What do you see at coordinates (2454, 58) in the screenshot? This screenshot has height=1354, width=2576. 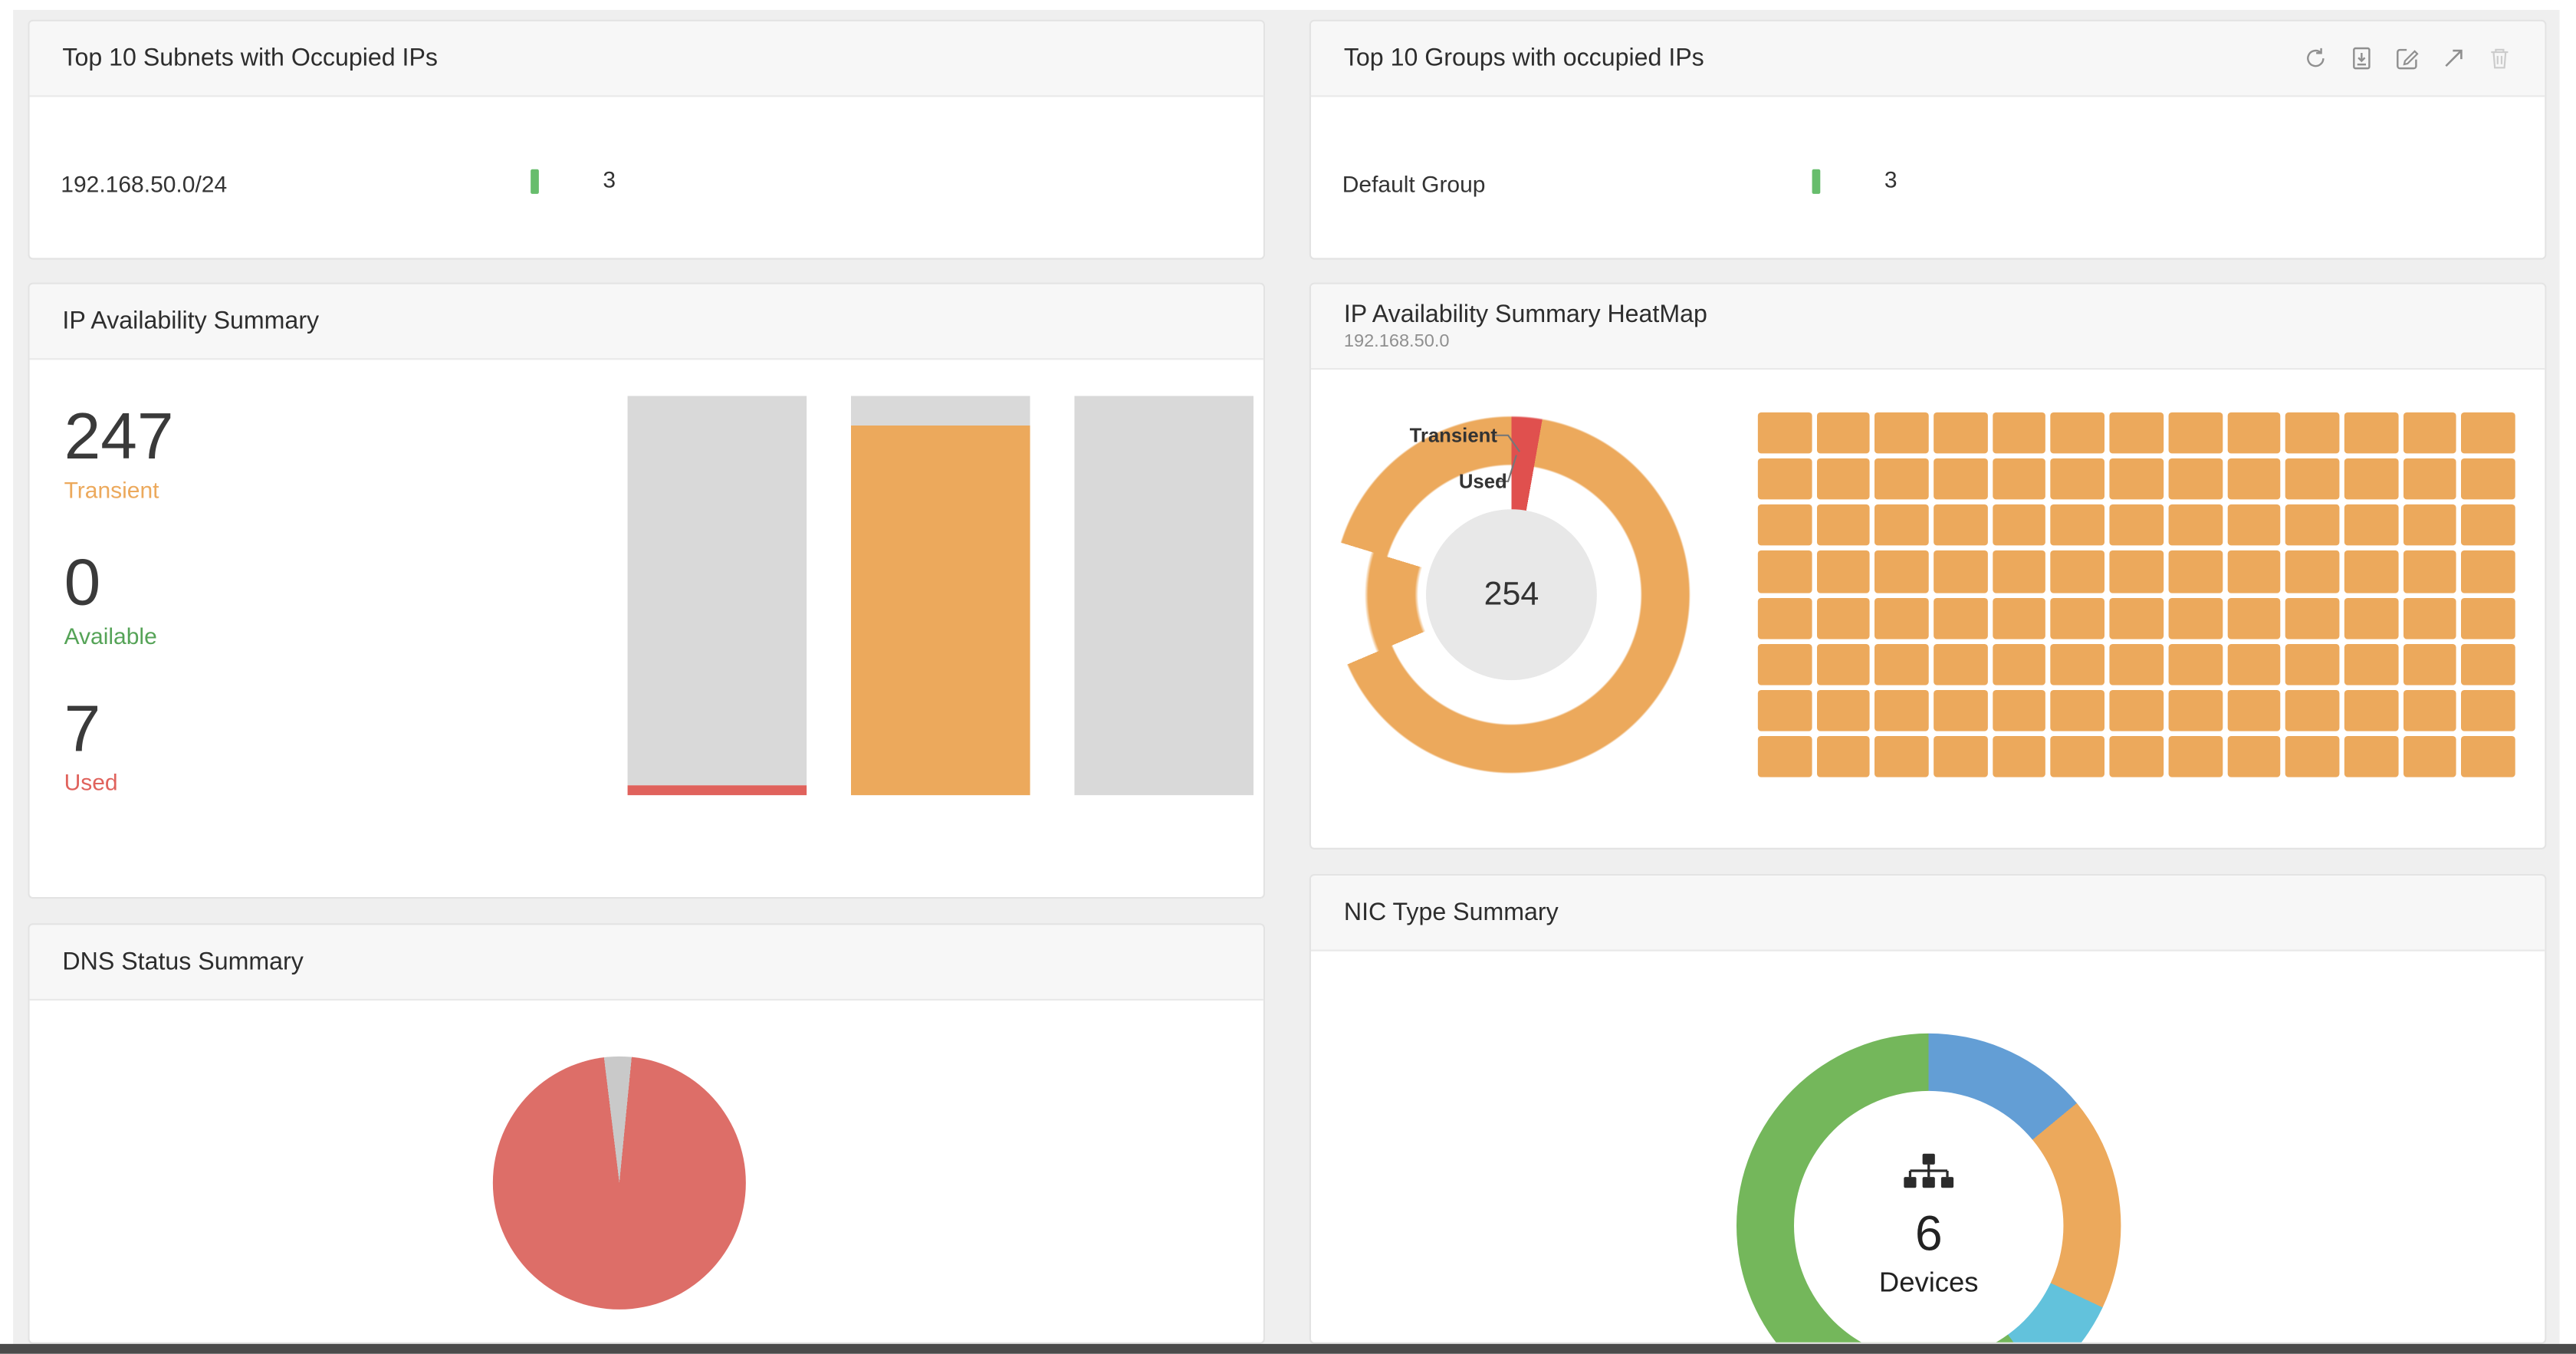 I see `expand-icon` at bounding box center [2454, 58].